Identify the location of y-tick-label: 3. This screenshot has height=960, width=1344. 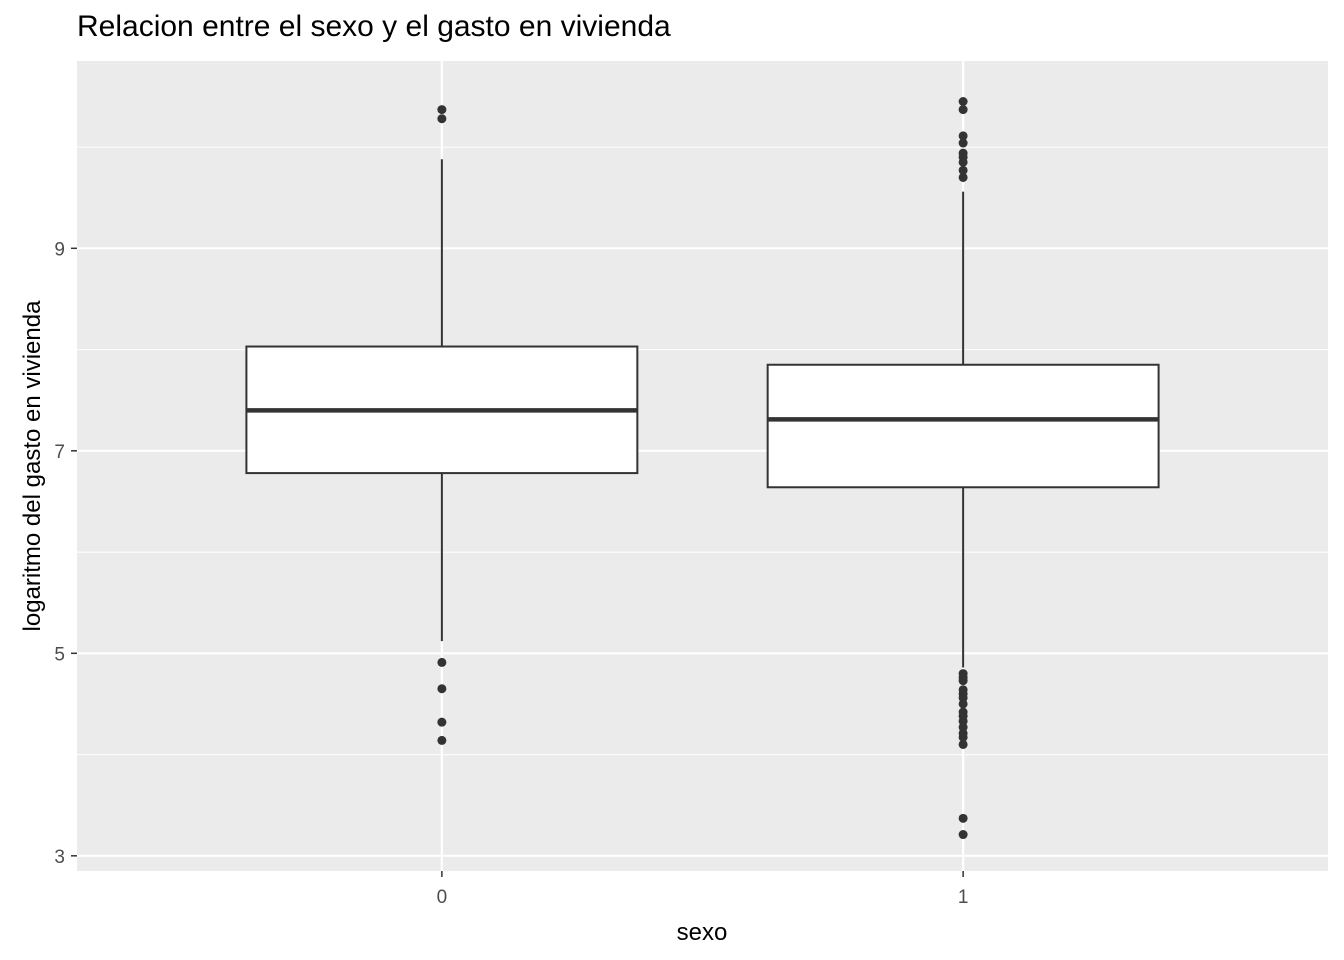
(59, 857).